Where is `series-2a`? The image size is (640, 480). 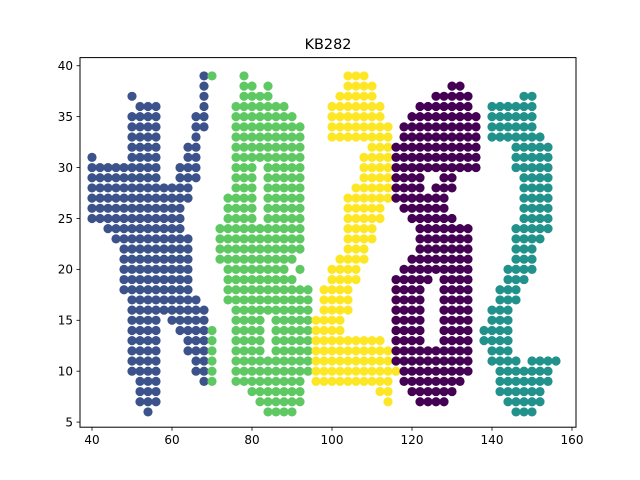 series-2a is located at coordinates (356, 239).